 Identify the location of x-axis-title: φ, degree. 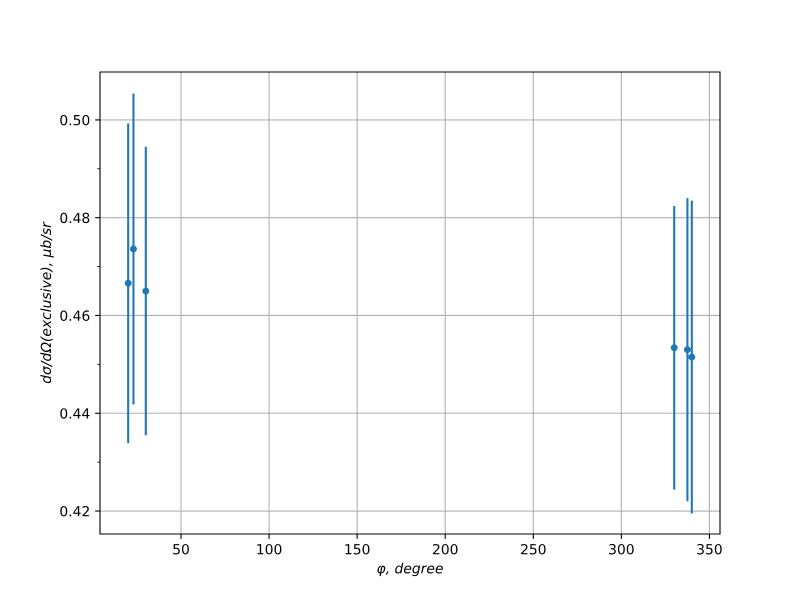
(410, 569).